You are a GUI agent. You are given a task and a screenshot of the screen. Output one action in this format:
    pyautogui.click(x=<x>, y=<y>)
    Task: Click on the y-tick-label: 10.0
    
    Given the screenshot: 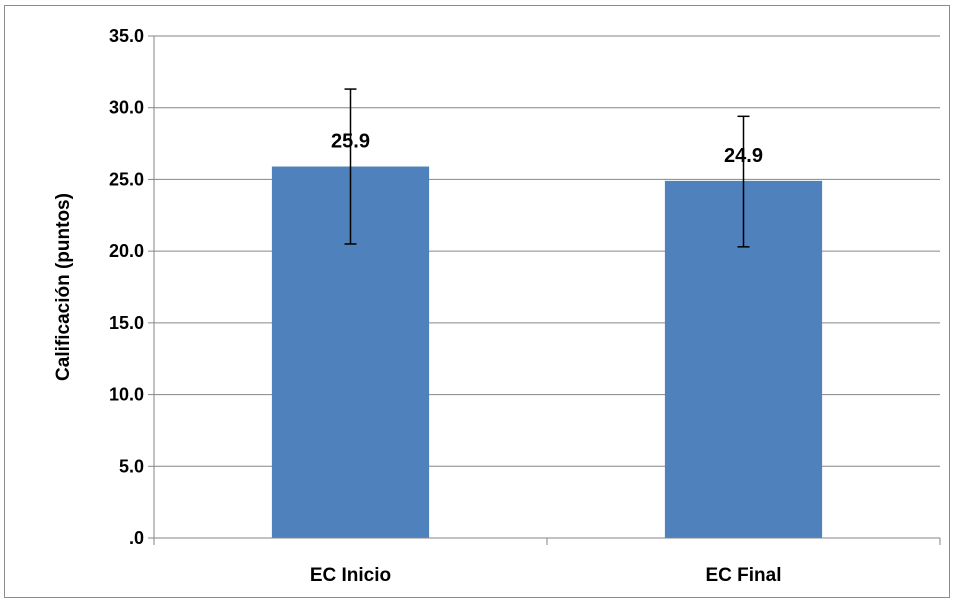 What is the action you would take?
    pyautogui.click(x=126, y=395)
    